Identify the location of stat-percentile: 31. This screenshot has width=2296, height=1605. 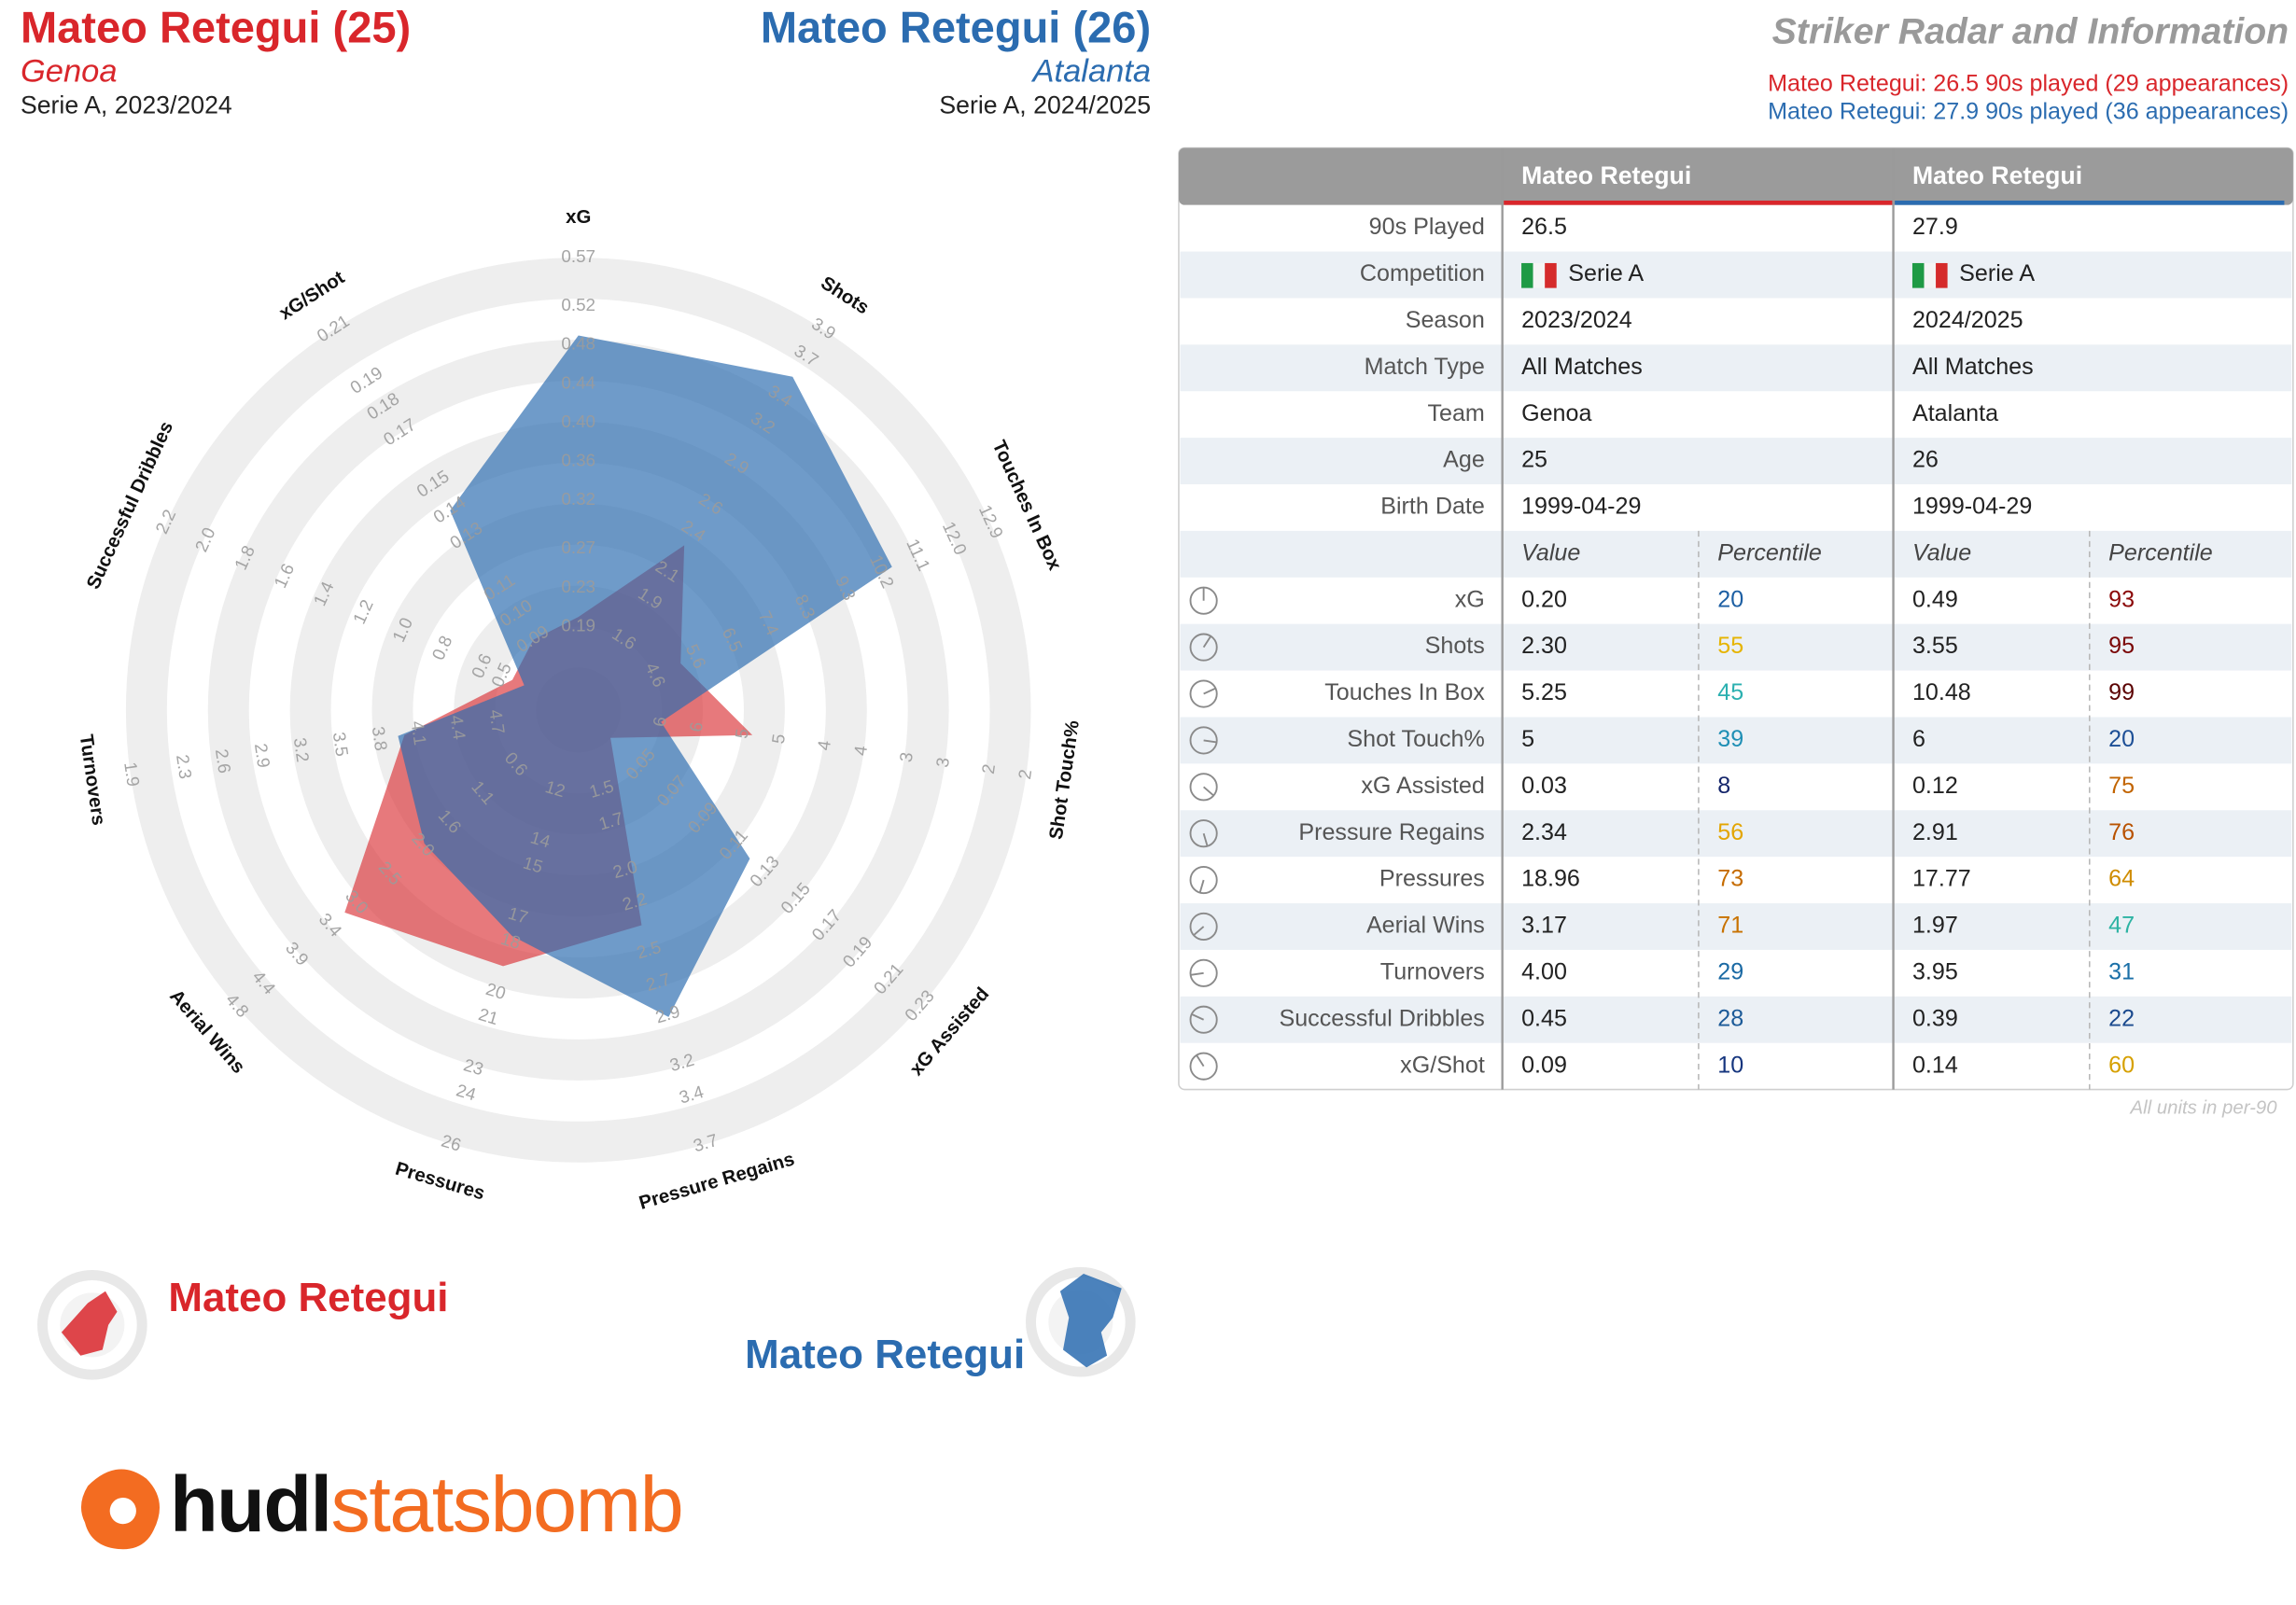
(2121, 971).